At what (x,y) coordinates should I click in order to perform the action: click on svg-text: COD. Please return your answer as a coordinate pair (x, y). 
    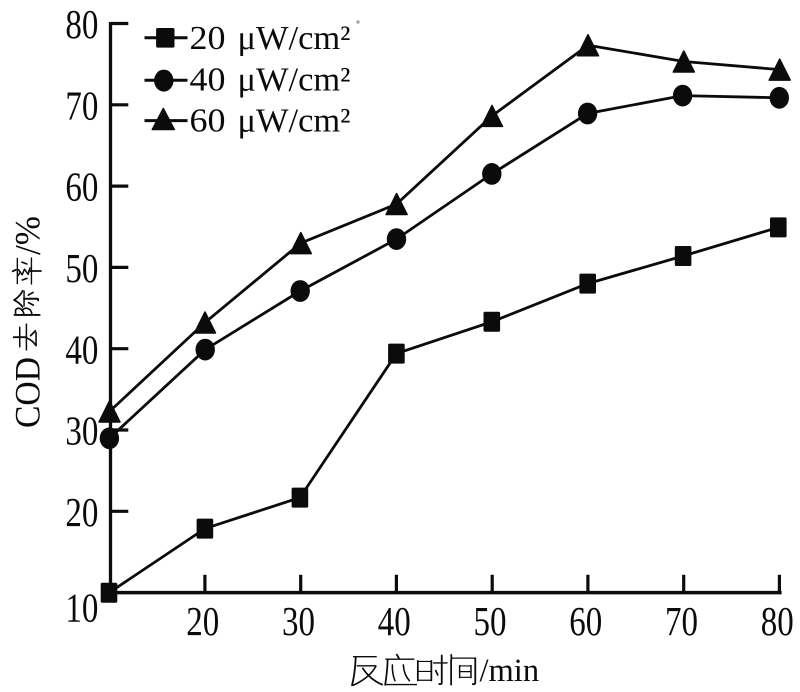
    Looking at the image, I should click on (28, 392).